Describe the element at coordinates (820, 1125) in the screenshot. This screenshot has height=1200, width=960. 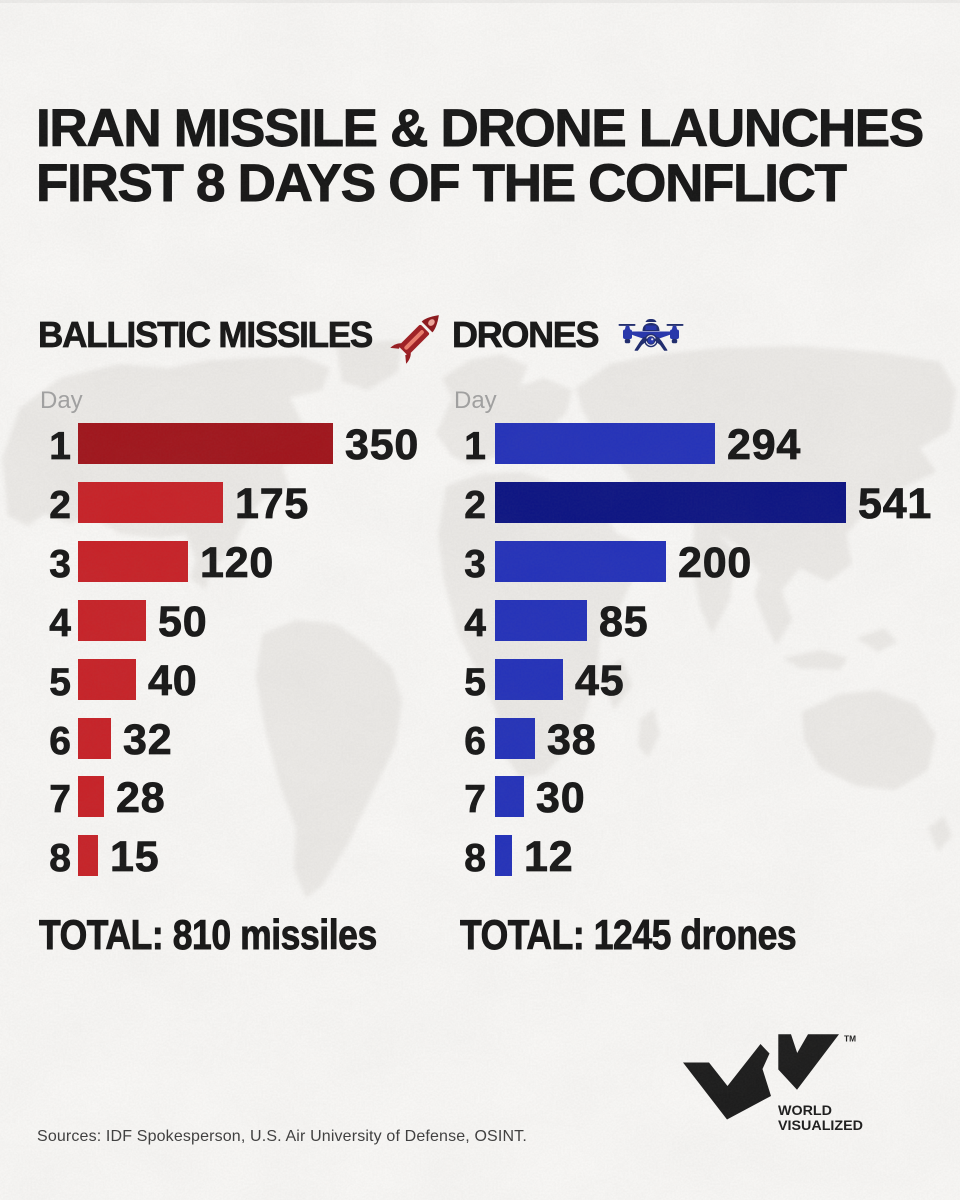
I see `svg-text: VISUALIZED` at that location.